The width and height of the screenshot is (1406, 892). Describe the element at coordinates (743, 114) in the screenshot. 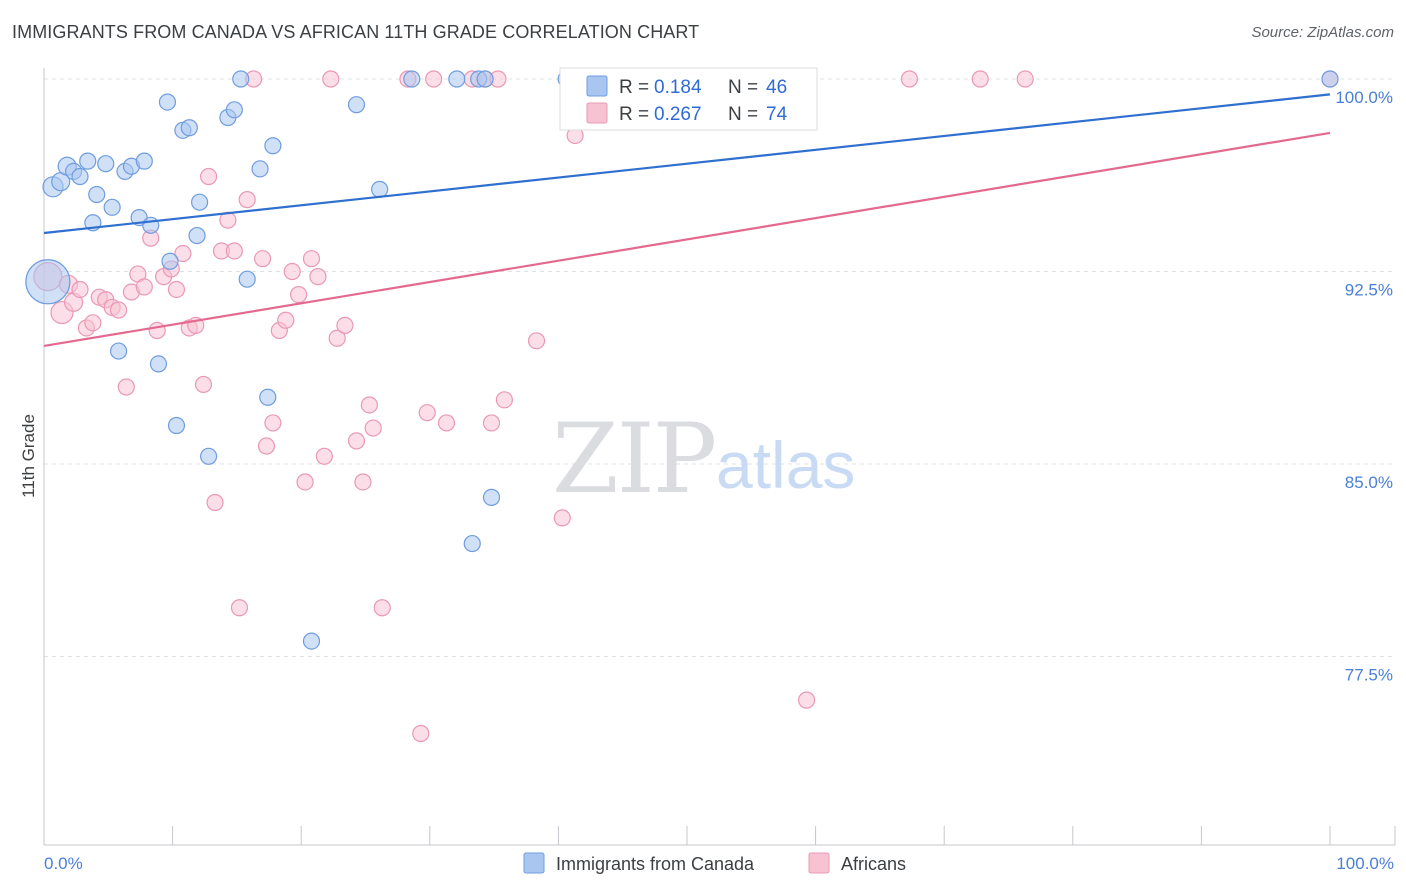

I see `legend-n-label-africans: N =` at that location.